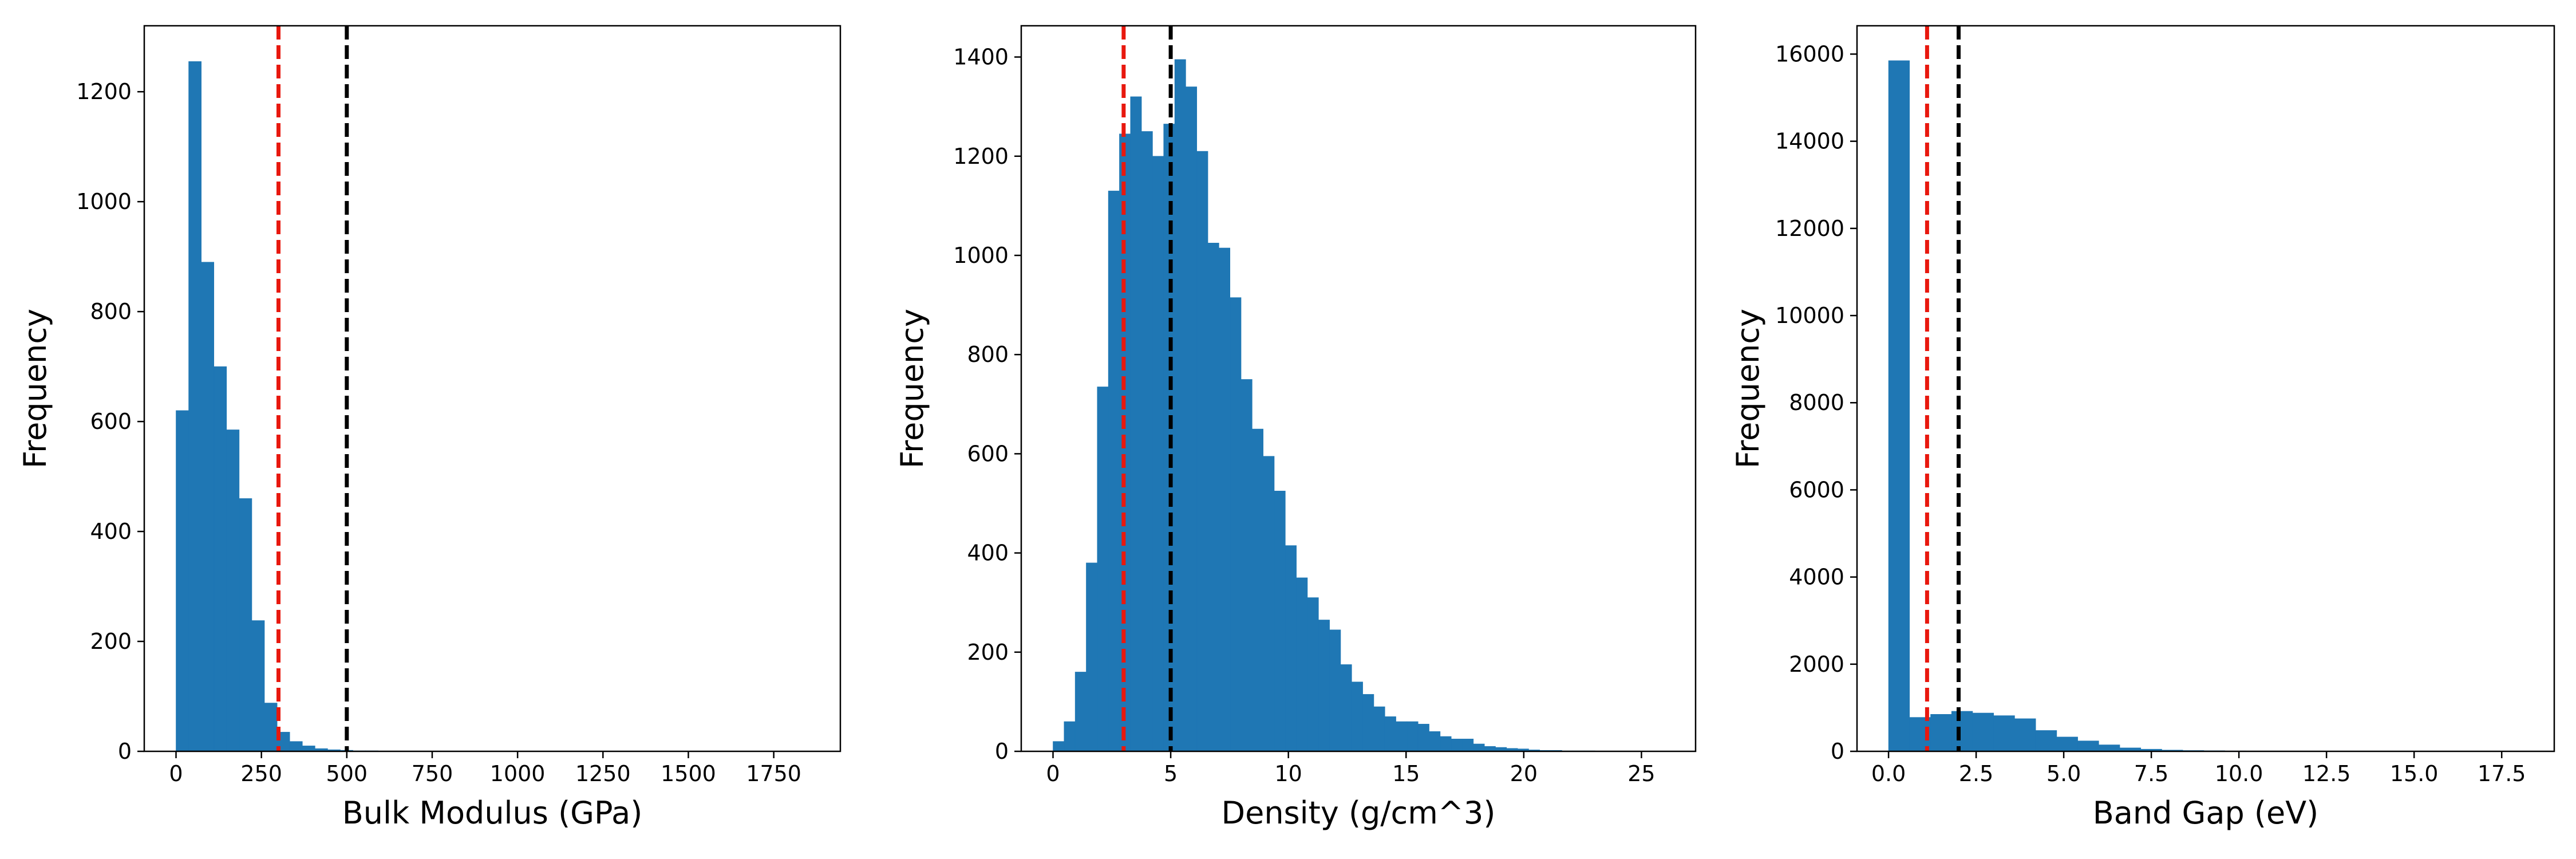 The height and width of the screenshot is (859, 2576). I want to click on y-tick-label: 14000, so click(1809, 141).